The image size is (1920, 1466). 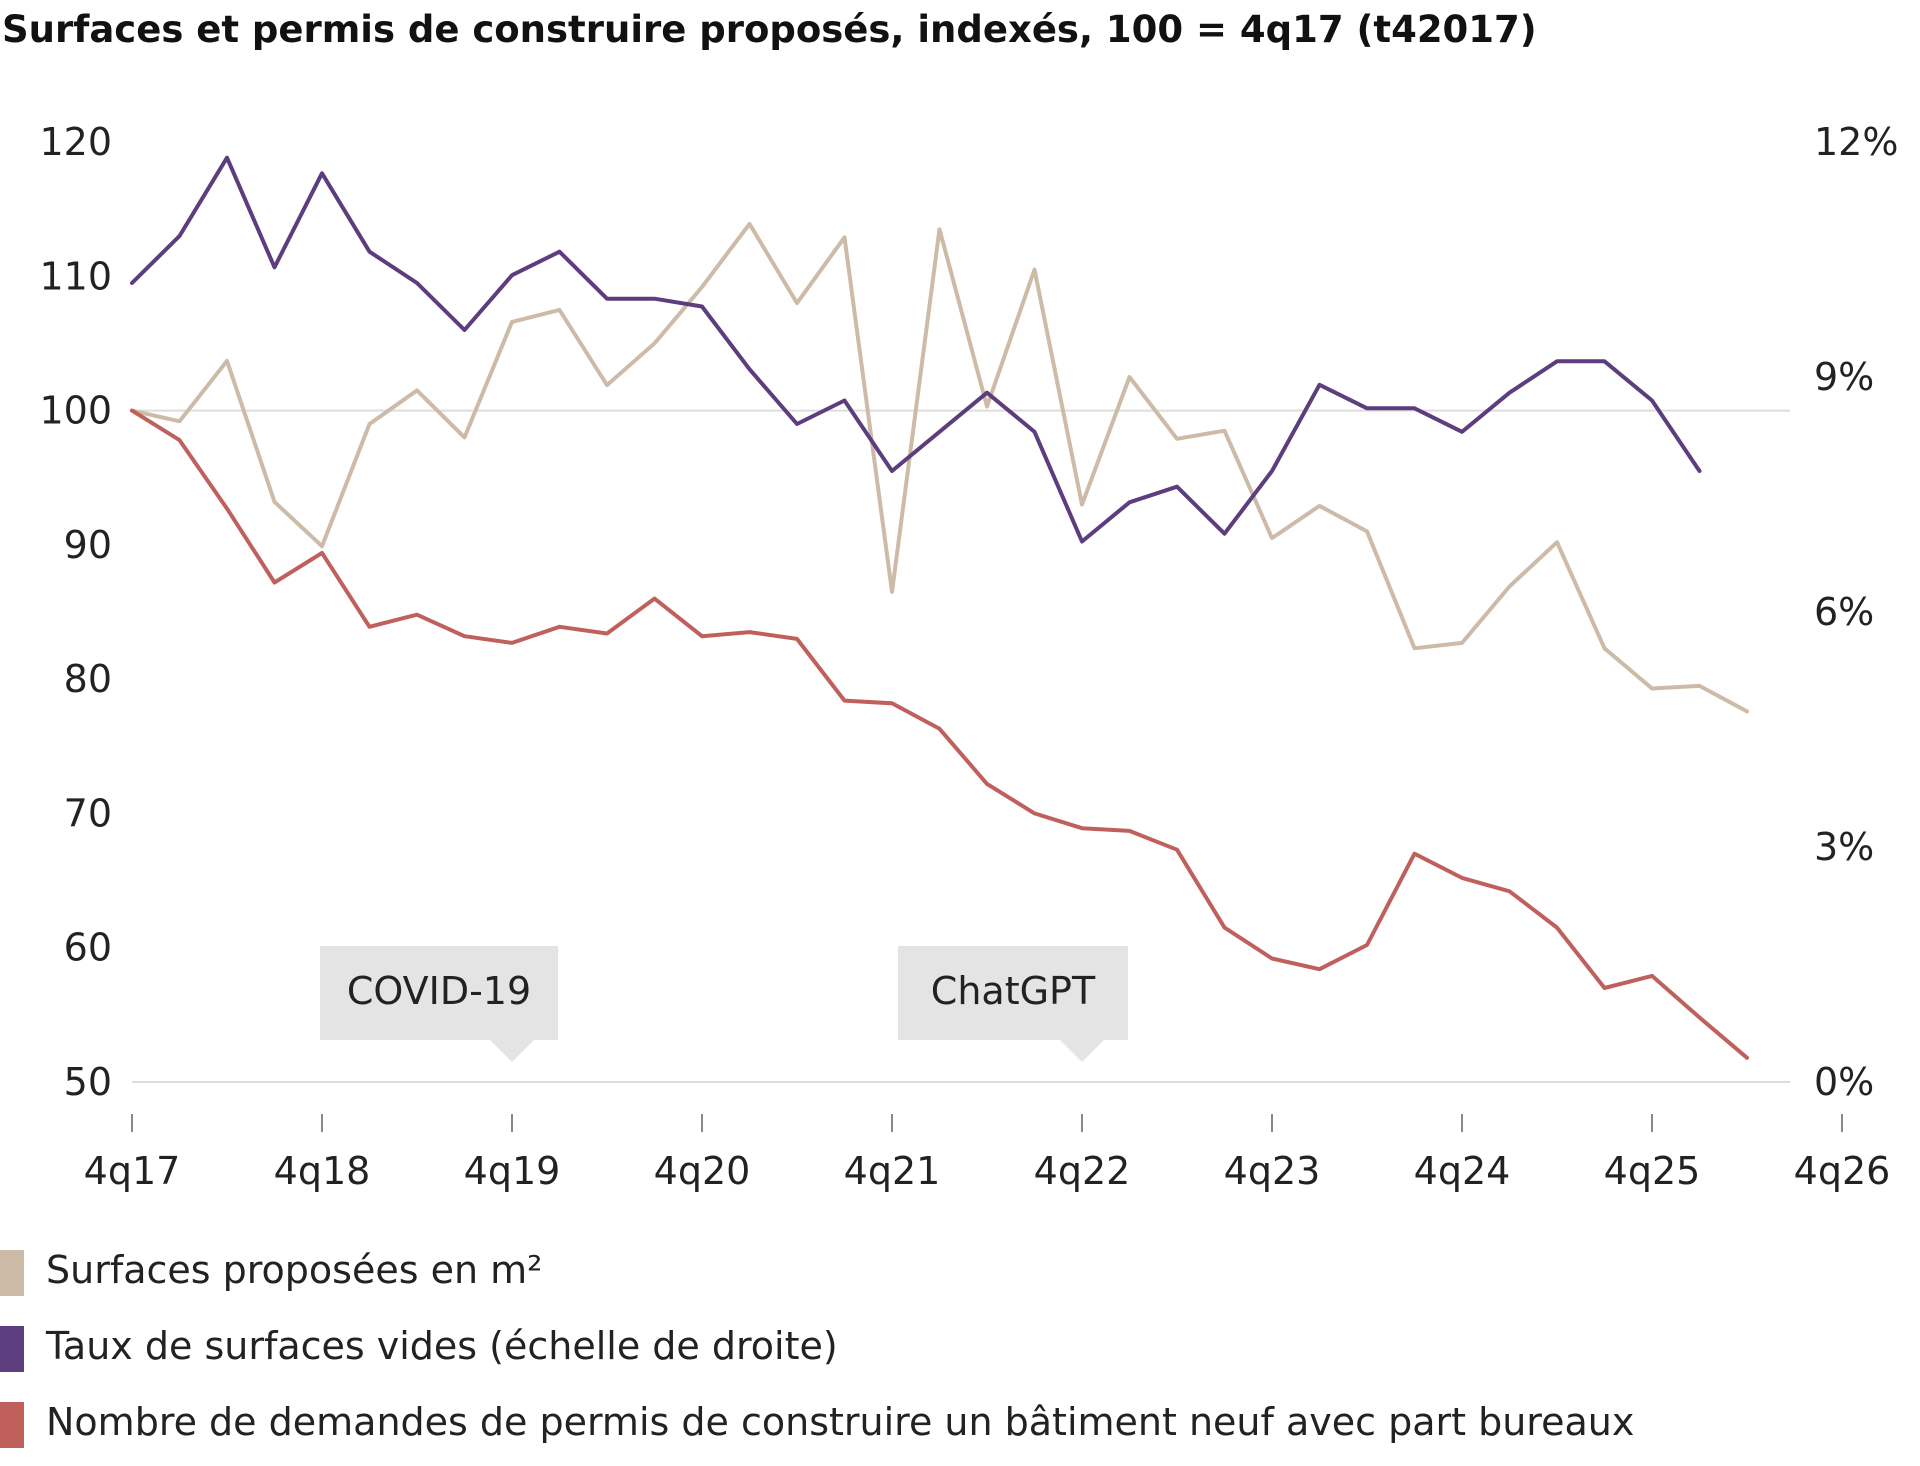 I want to click on y-right-tick-label: 6%, so click(x=1844, y=612).